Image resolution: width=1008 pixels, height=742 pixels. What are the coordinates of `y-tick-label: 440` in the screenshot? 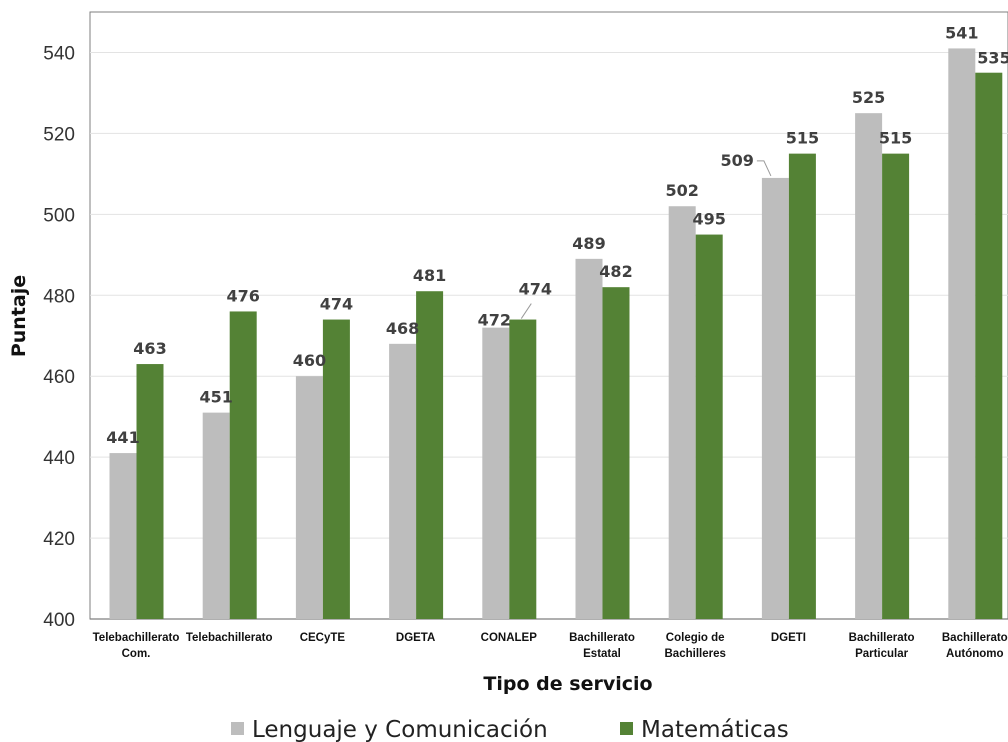 It's located at (59, 458).